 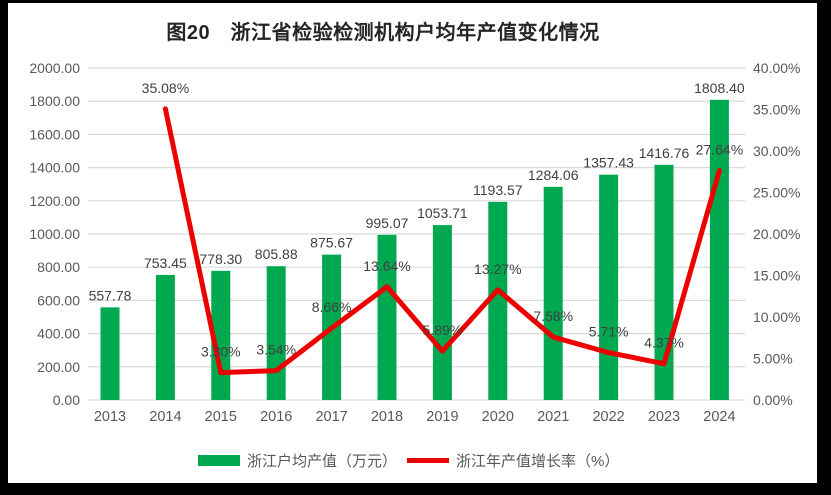 What do you see at coordinates (383, 33) in the screenshot?
I see `chart-title: 图20 浙江省检验检测机构户均年产值变化情况` at bounding box center [383, 33].